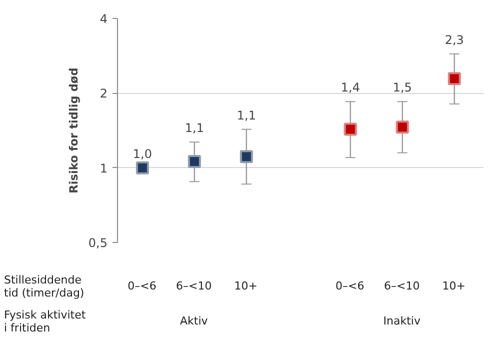 The height and width of the screenshot is (341, 491). Describe the element at coordinates (104, 19) in the screenshot. I see `y-tick-label: 4` at that location.